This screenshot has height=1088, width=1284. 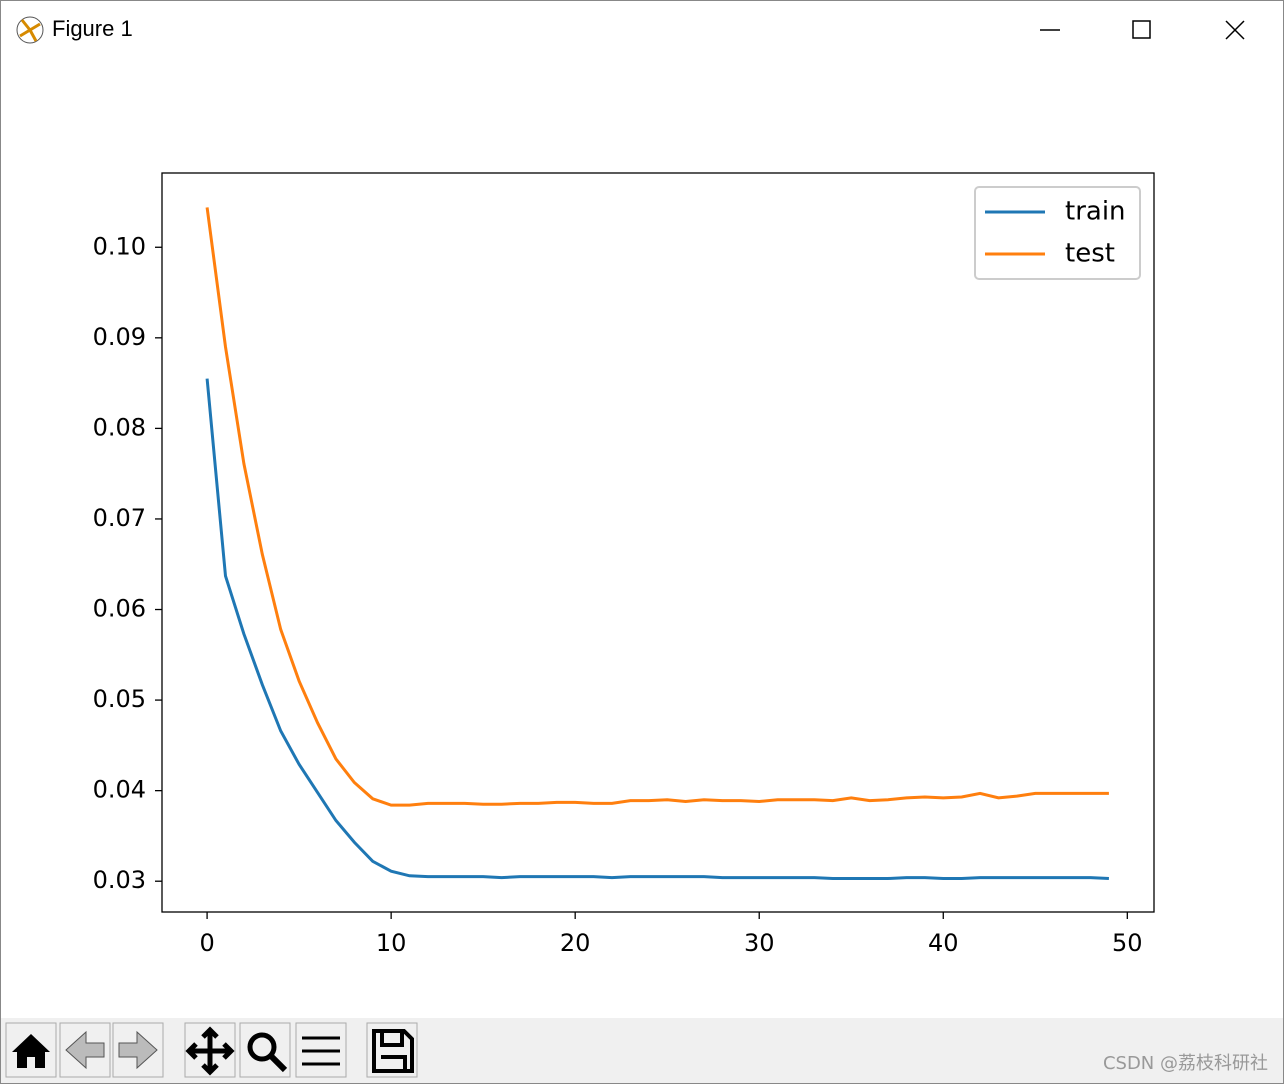 What do you see at coordinates (31, 1051) in the screenshot?
I see `home-icon` at bounding box center [31, 1051].